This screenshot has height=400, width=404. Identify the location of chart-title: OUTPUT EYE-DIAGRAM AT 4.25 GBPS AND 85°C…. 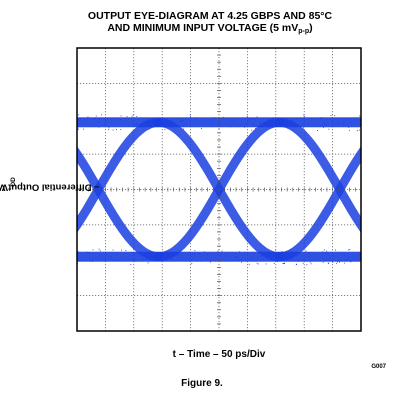
(210, 24).